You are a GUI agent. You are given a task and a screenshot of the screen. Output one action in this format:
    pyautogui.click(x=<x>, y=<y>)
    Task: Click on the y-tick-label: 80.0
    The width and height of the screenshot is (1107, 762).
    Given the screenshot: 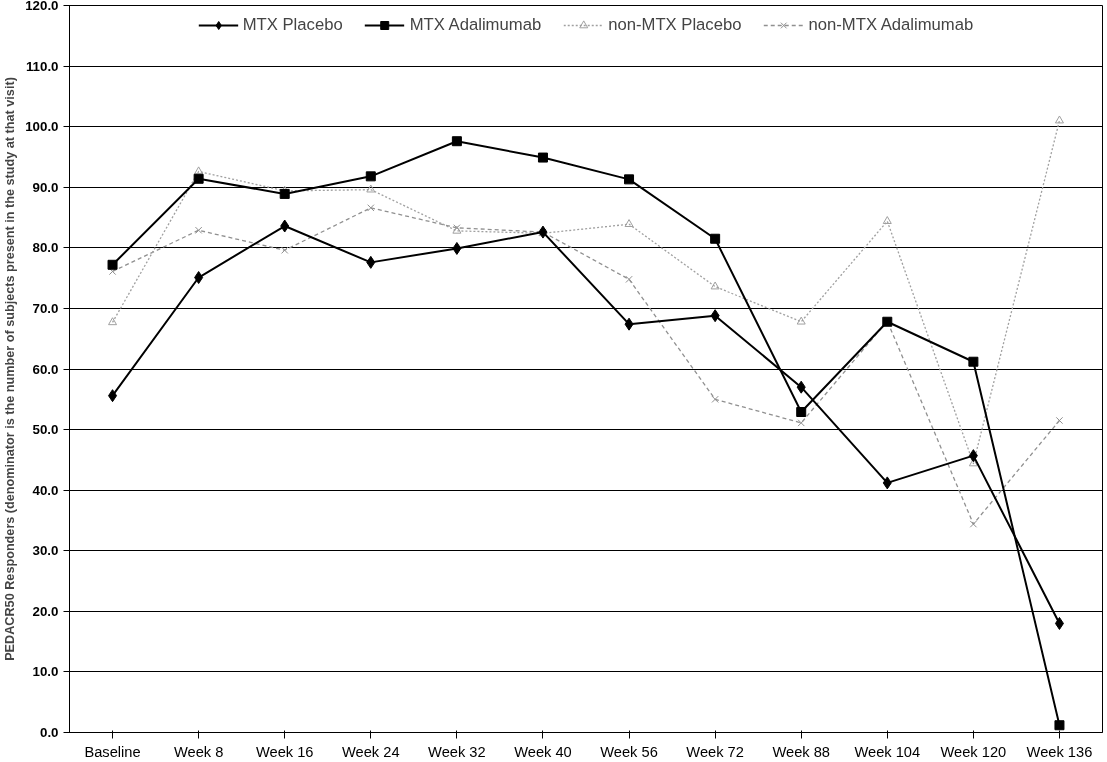 What is the action you would take?
    pyautogui.click(x=45, y=248)
    